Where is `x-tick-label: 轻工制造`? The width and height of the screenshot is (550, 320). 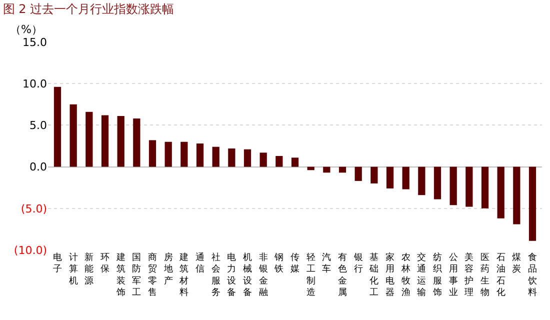
x-tick-label: 轻工制造 is located at coordinates (311, 275).